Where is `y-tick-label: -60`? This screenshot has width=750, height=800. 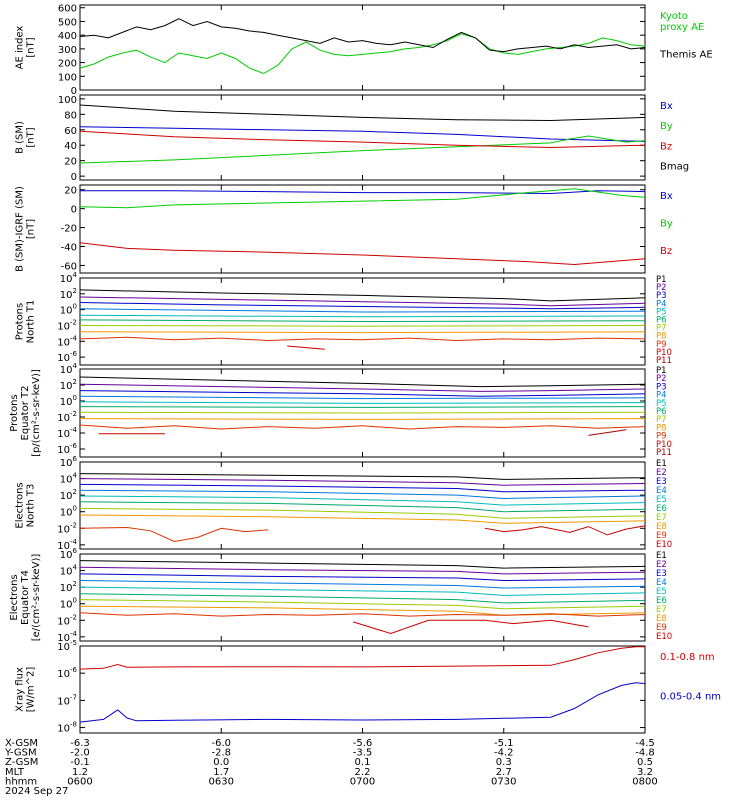 y-tick-label: -60 is located at coordinates (69, 266).